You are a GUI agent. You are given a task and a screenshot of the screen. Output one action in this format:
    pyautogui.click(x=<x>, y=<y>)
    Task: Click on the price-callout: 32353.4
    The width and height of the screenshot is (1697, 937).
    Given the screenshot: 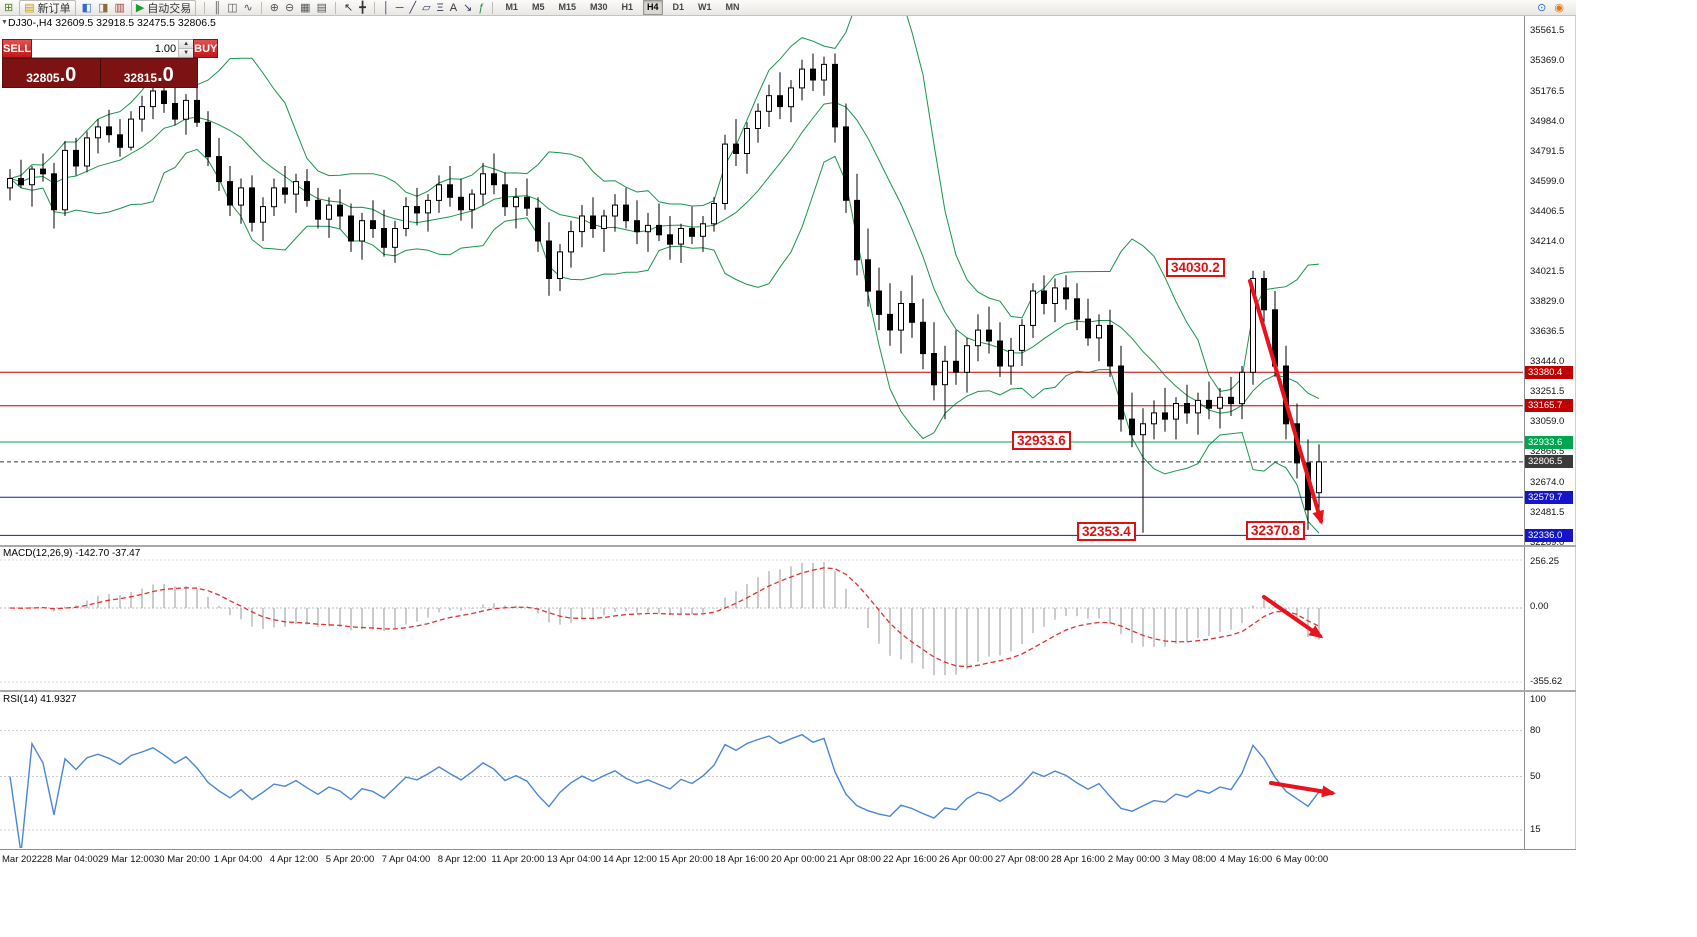 What is the action you would take?
    pyautogui.click(x=1106, y=531)
    